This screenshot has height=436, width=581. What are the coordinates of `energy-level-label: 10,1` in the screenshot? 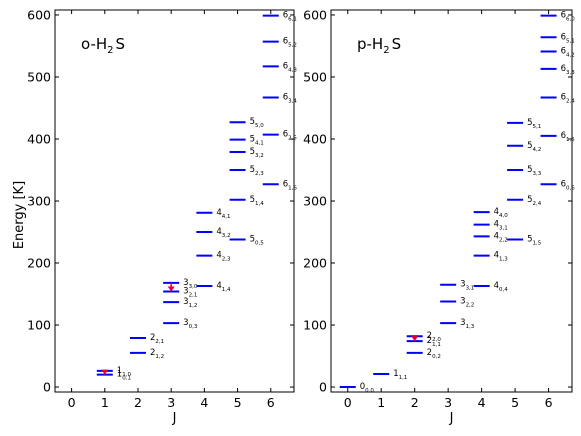 It's located at (124, 376).